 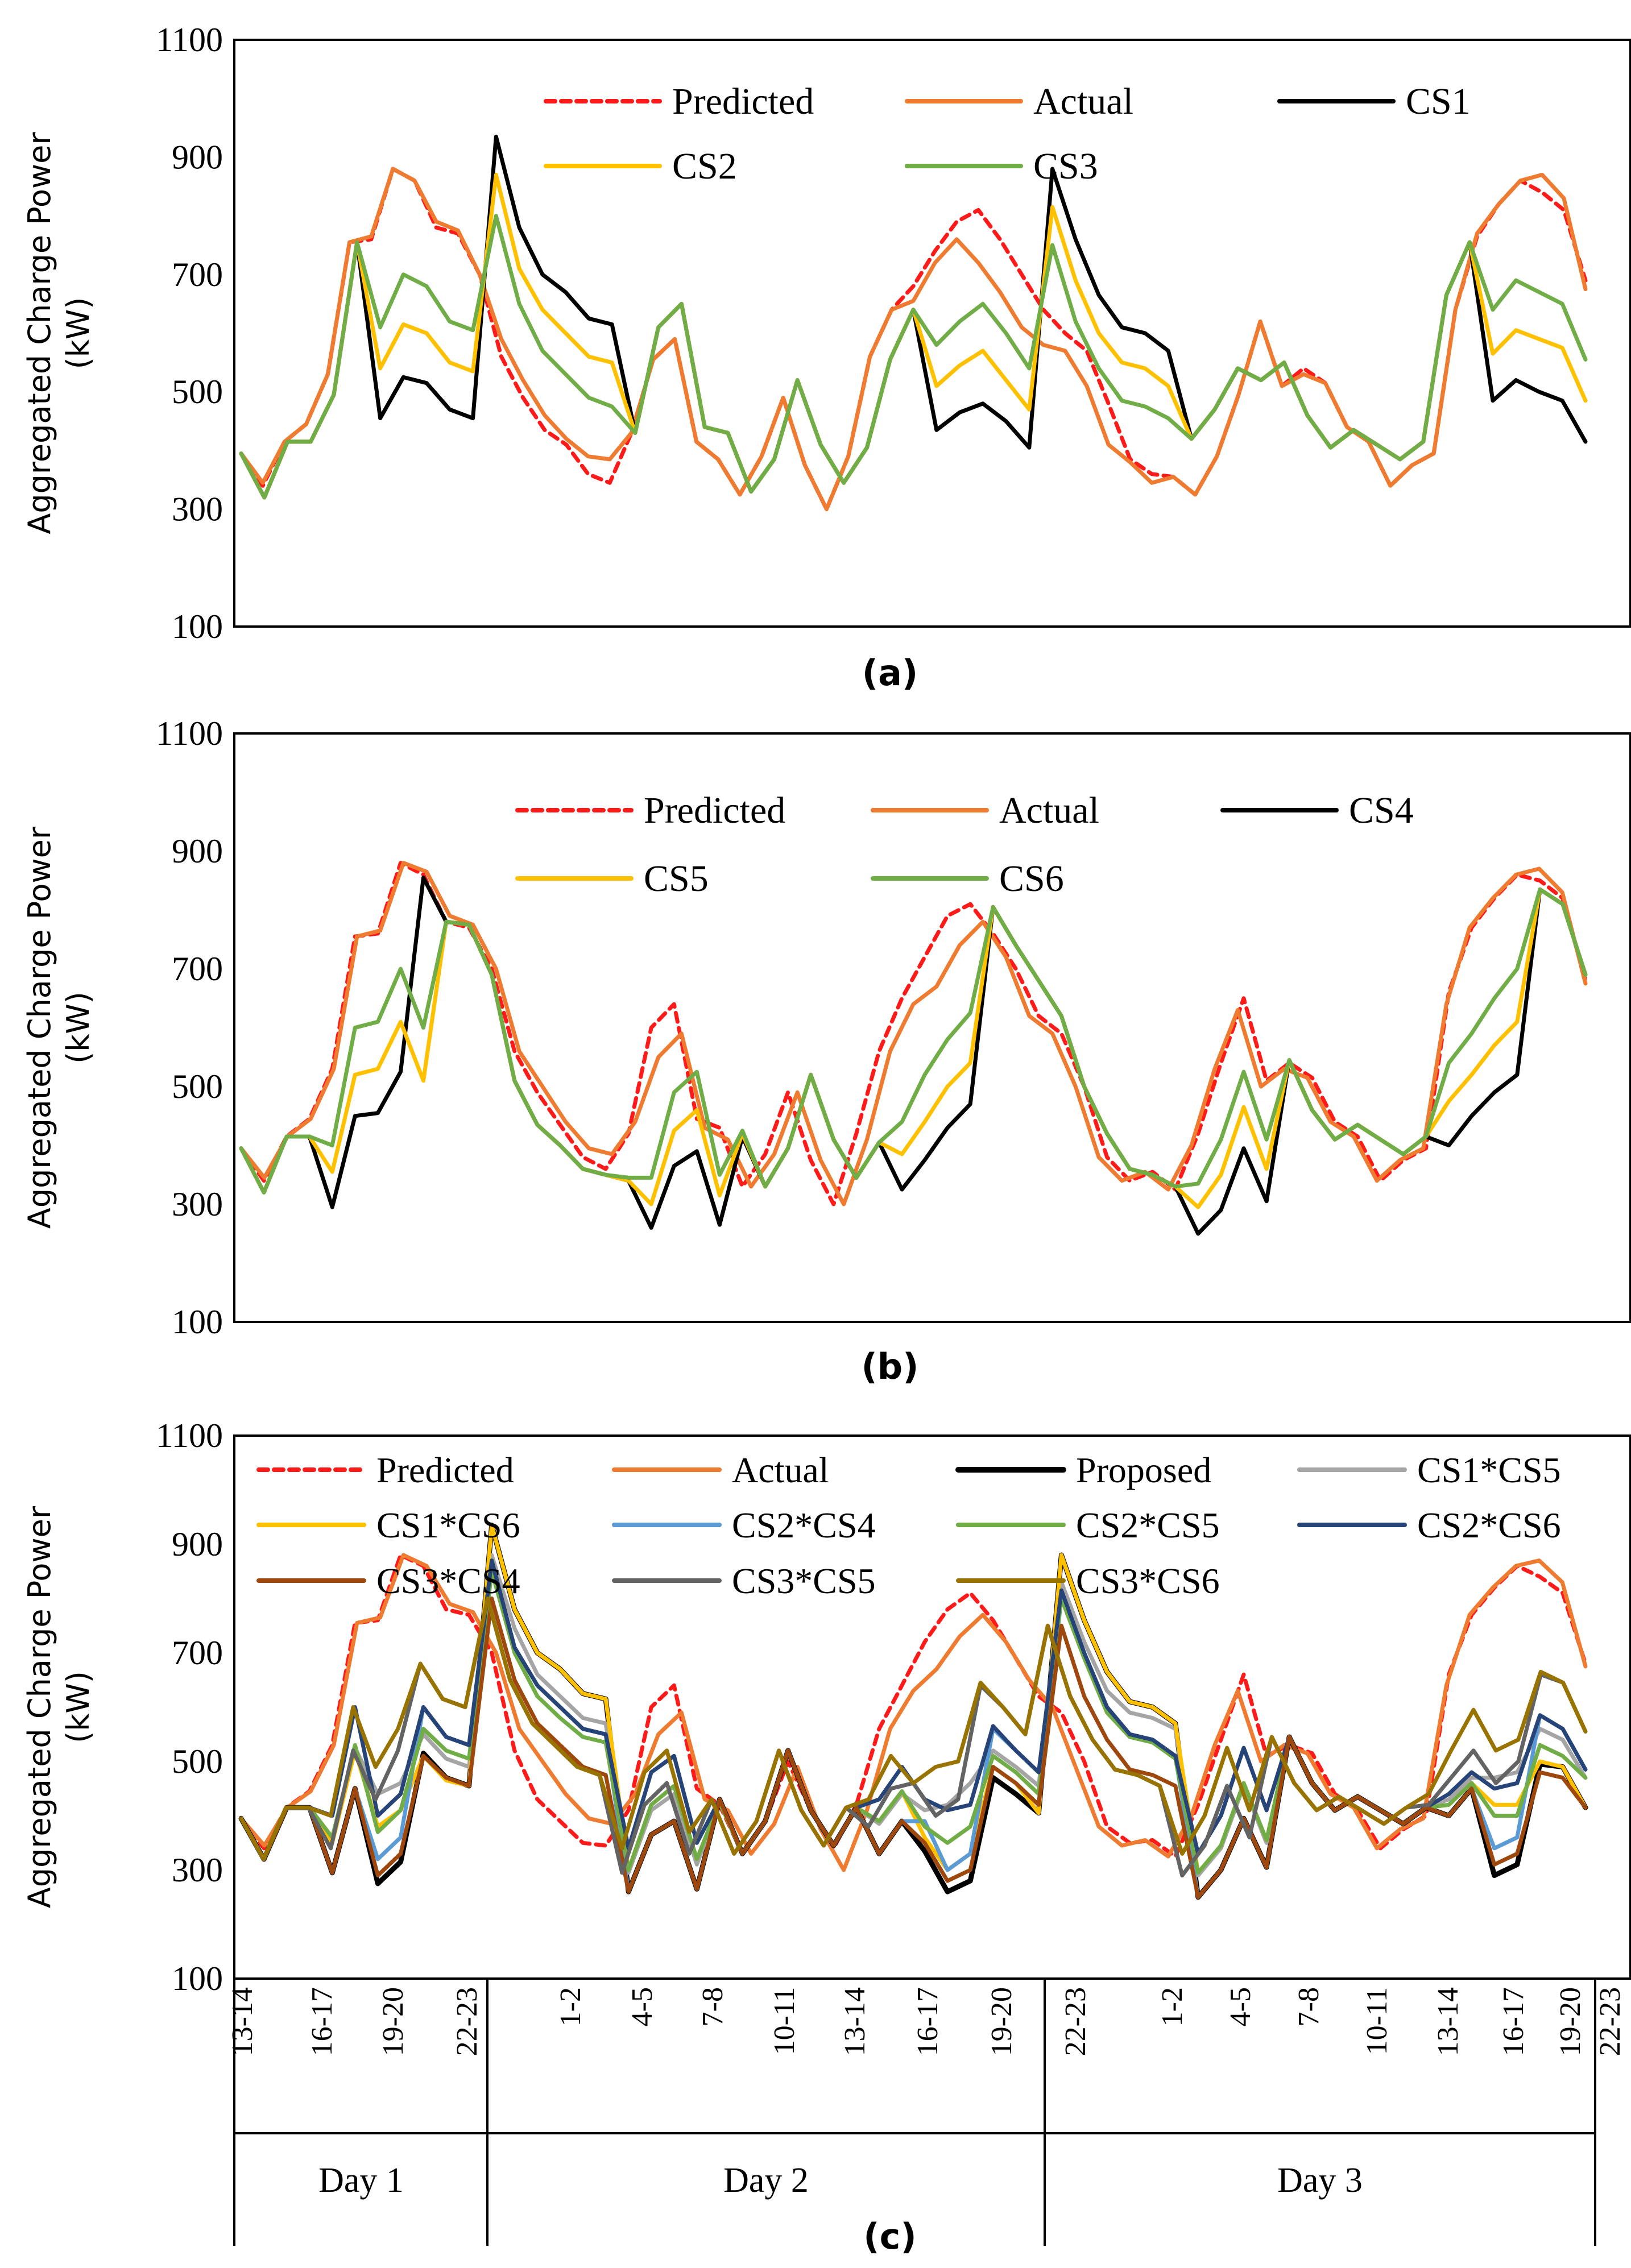 What do you see at coordinates (913, 357) in the screenshot?
I see `series-line-cs3` at bounding box center [913, 357].